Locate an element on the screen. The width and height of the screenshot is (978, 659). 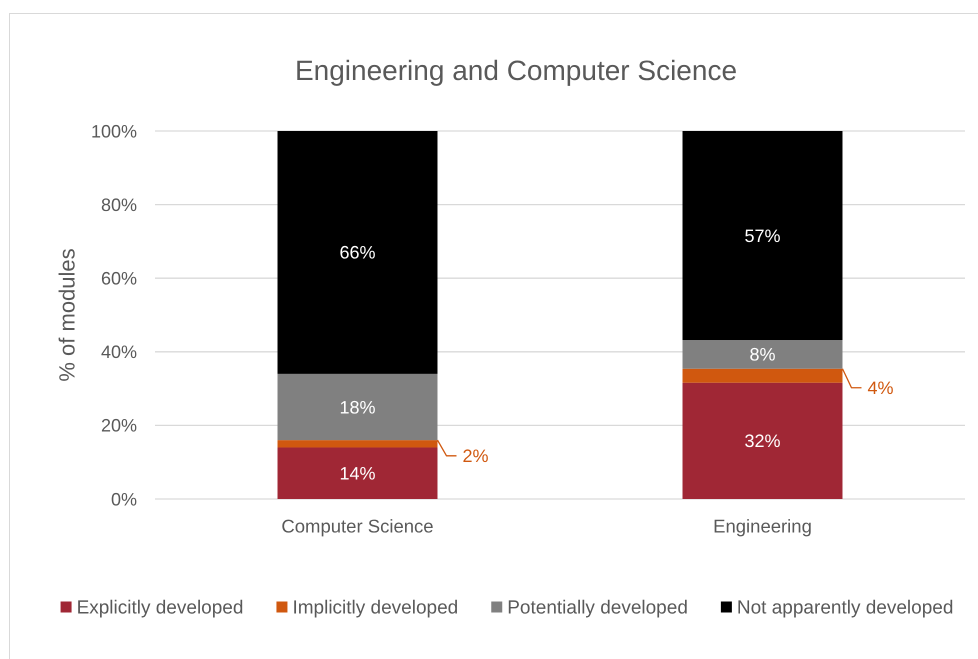
y-tick-label: 80% is located at coordinates (118, 204).